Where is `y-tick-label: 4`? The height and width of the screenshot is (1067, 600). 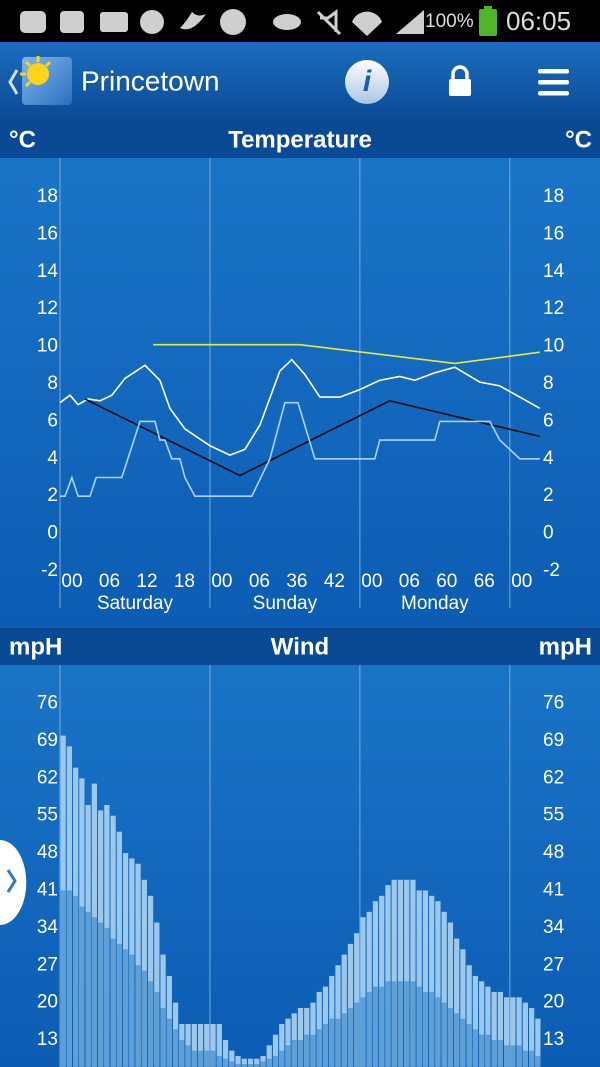 y-tick-label: 4 is located at coordinates (52, 458).